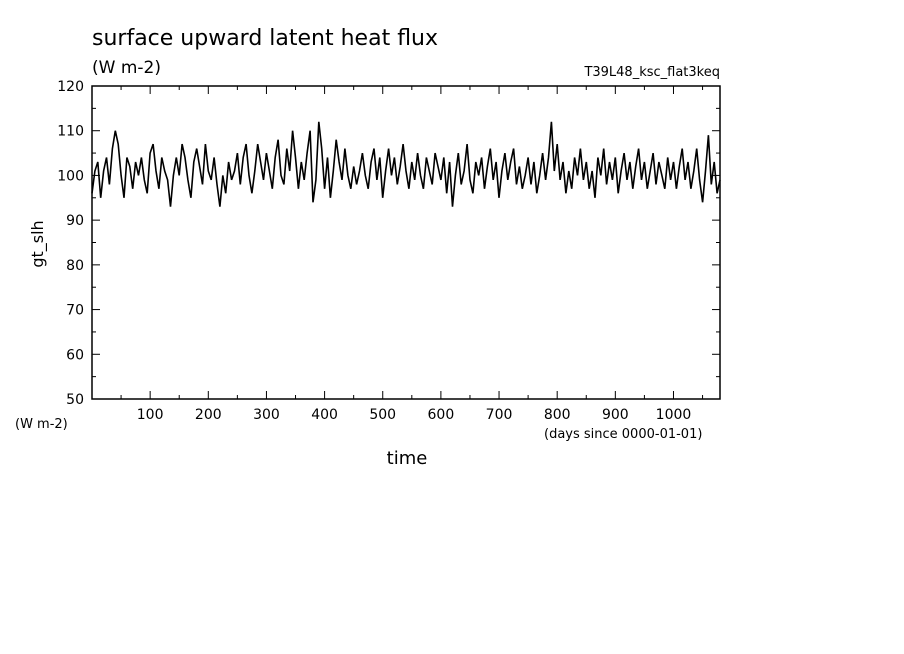  I want to click on x-tick-label: 200, so click(208, 415).